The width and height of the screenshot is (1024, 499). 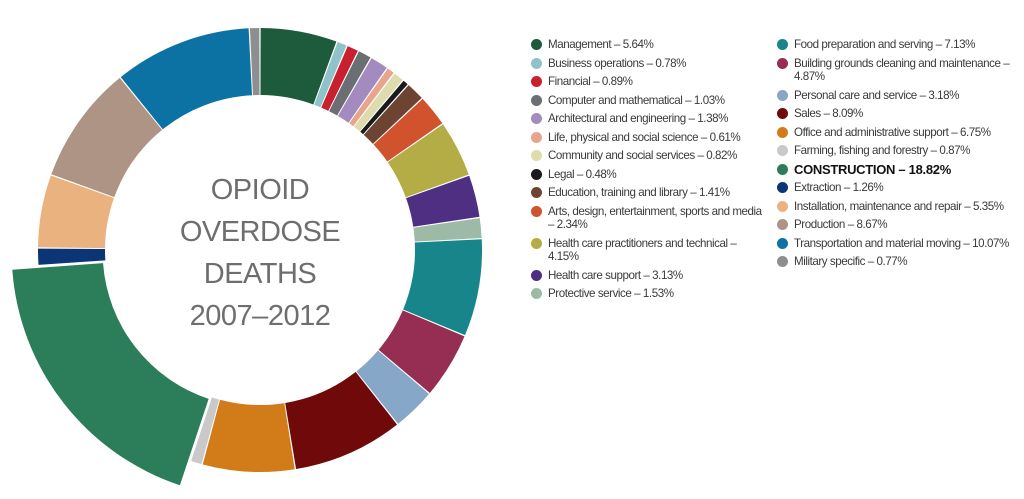 I want to click on legend-item-food-preparation-and-serving: Food preparation and serving – 7.13%, so click(x=899, y=45).